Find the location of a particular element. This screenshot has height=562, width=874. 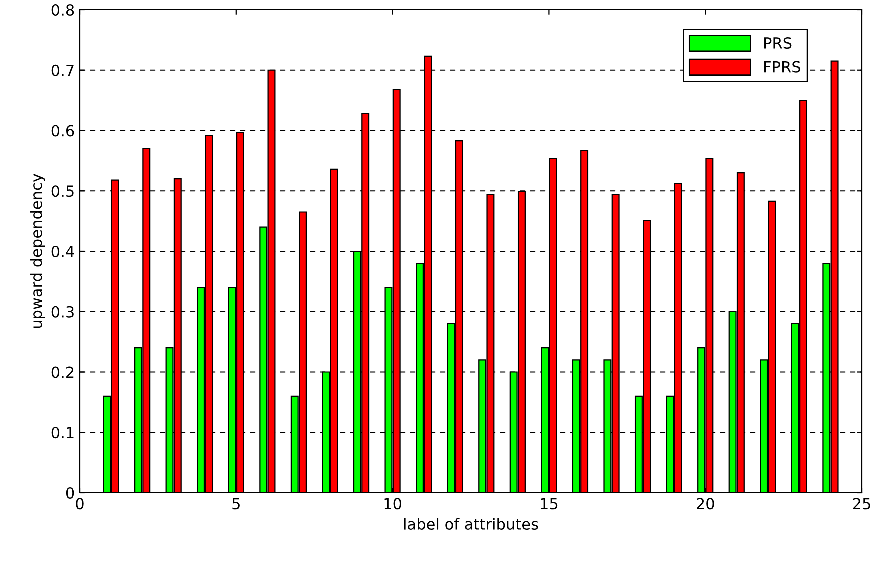

x-tick-label: 20 is located at coordinates (705, 504).